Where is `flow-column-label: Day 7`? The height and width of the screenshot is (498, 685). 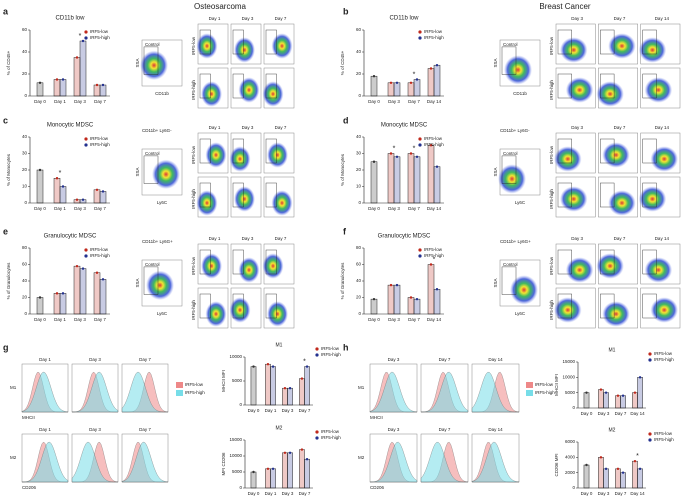 flow-column-label: Day 7 is located at coordinates (281, 127).